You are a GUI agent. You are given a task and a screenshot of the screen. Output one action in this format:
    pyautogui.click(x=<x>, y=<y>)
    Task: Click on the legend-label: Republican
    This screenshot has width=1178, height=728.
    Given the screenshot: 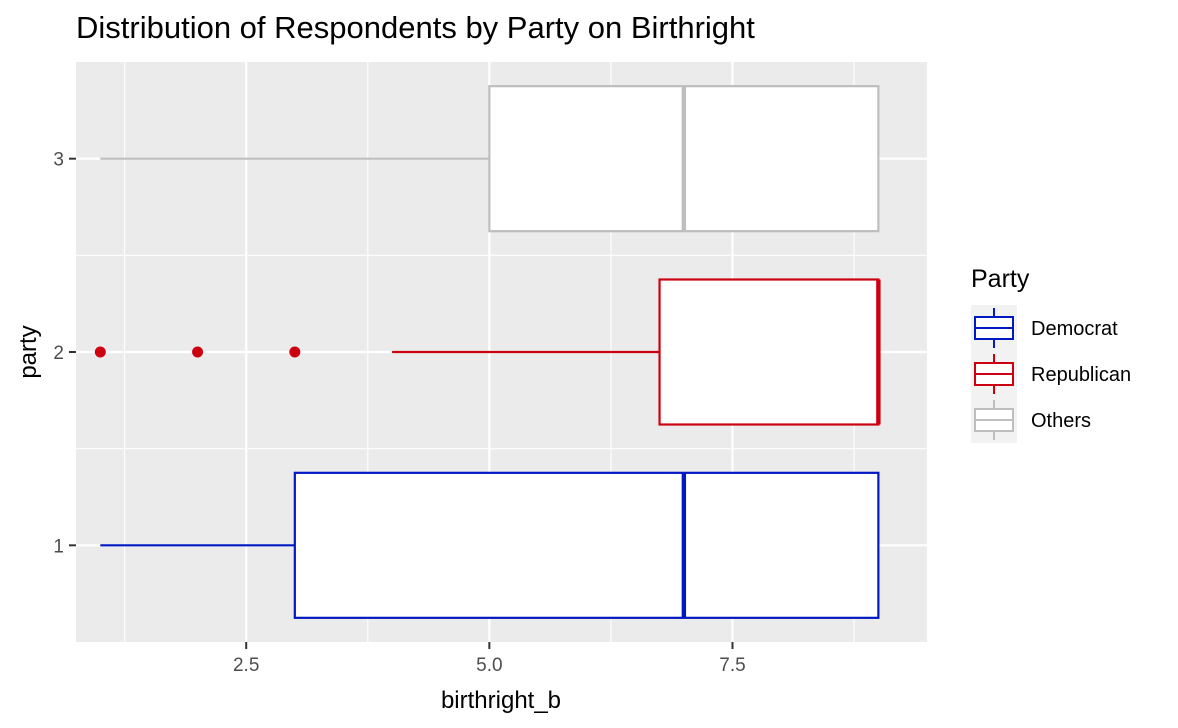 What is the action you would take?
    pyautogui.click(x=1081, y=375)
    